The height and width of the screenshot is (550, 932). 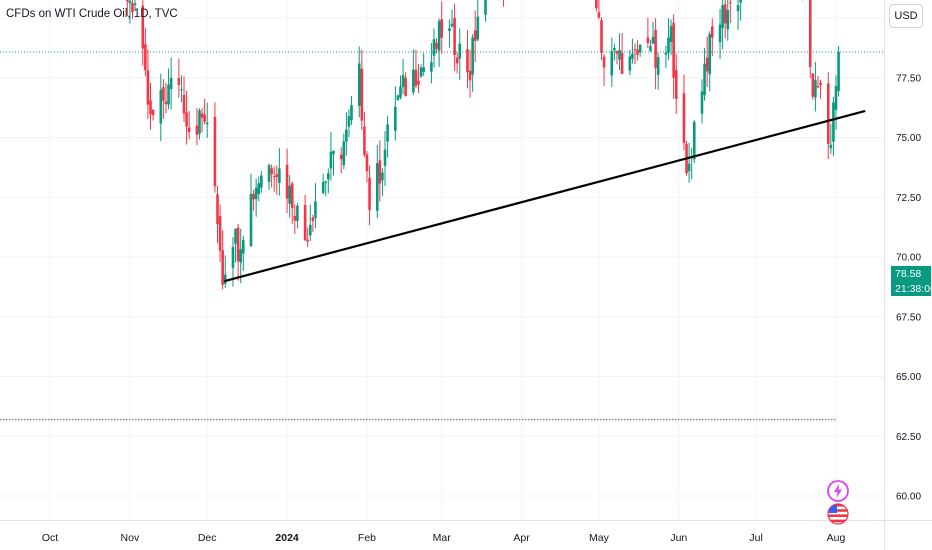 What do you see at coordinates (908, 138) in the screenshot?
I see `y-tick-label: 75.00` at bounding box center [908, 138].